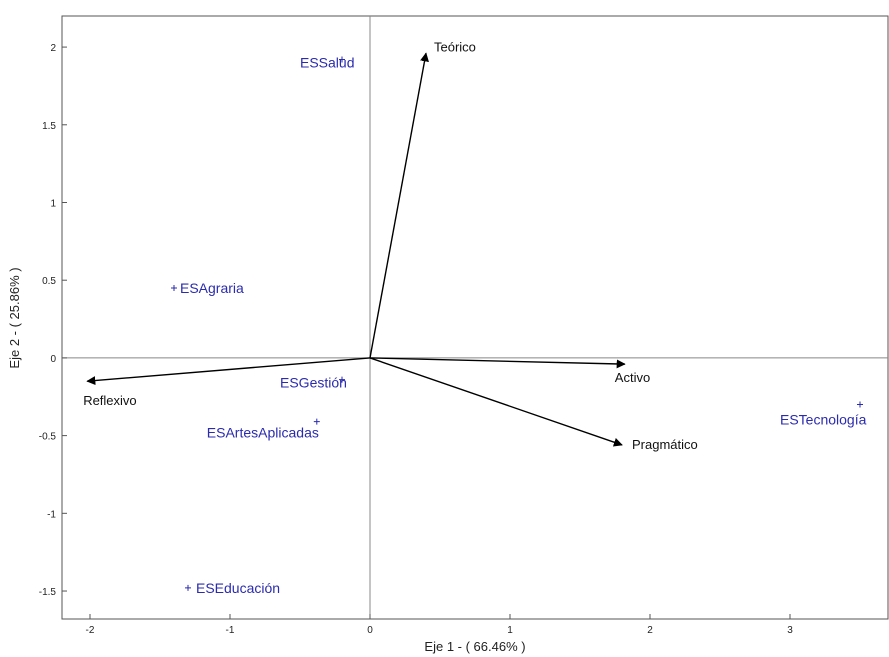  Describe the element at coordinates (474, 646) in the screenshot. I see `x-axis-label: Eje 1 - ( 66.46% )` at that location.